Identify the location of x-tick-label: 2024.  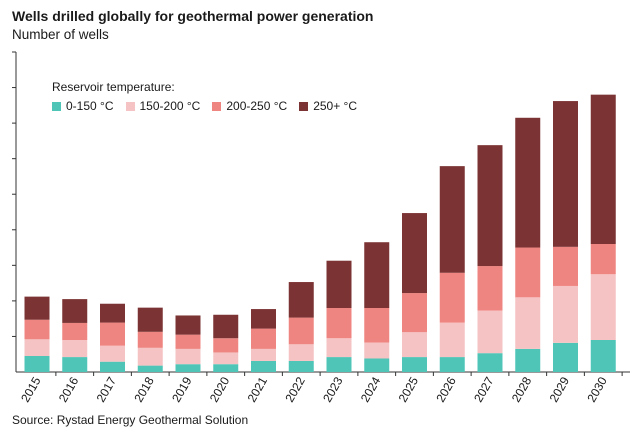
(371, 389).